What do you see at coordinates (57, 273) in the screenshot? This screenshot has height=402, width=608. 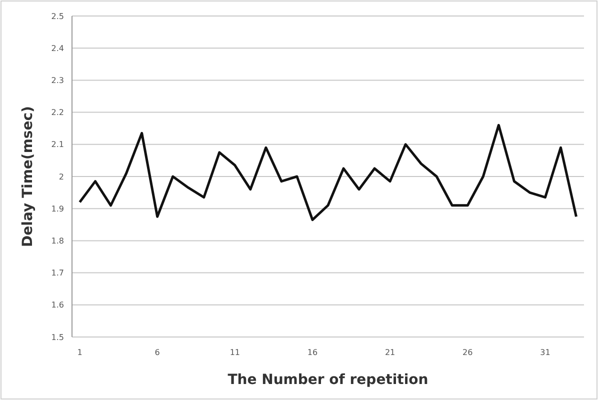 I see `y-tick-label: 1.7` at bounding box center [57, 273].